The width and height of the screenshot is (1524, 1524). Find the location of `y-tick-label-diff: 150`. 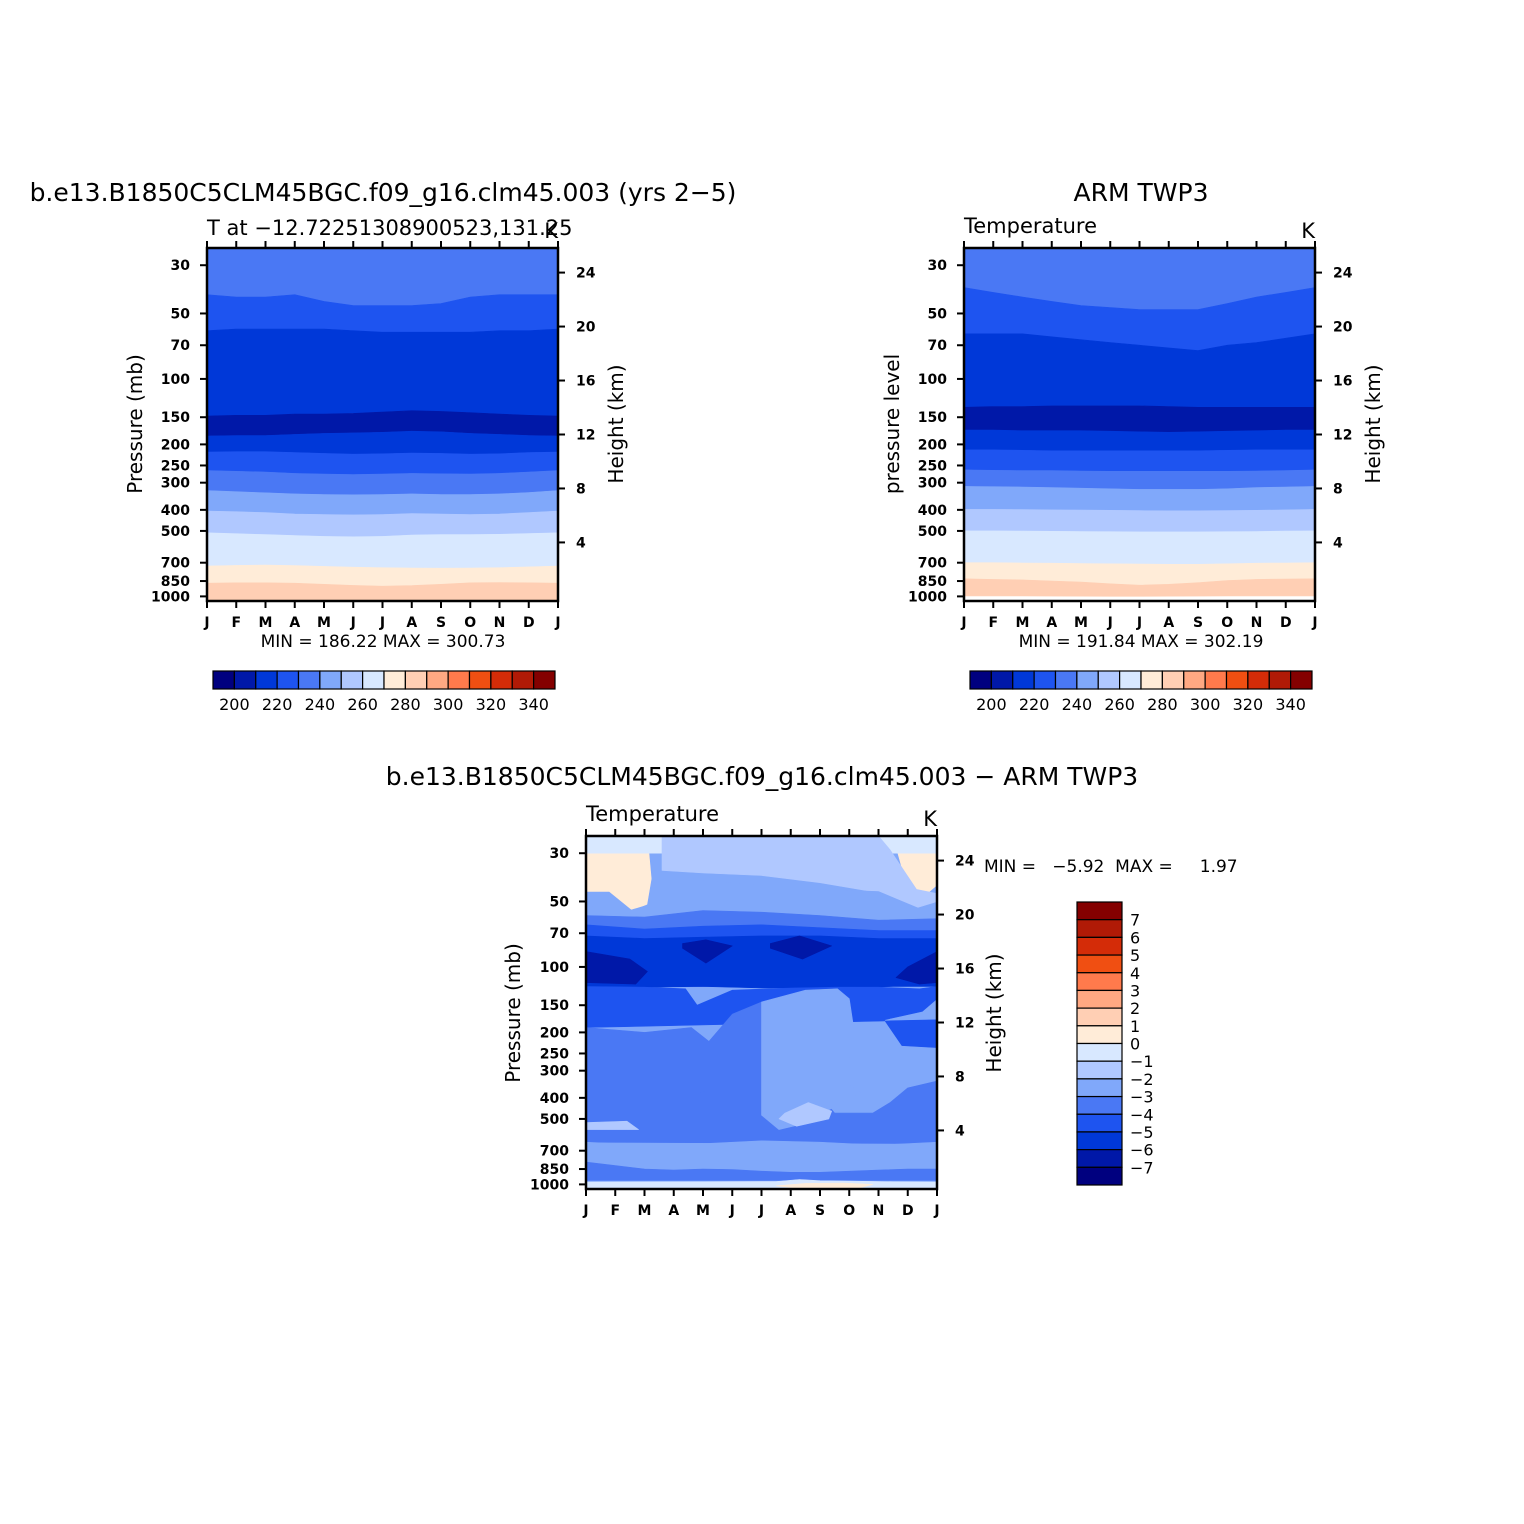

y-tick-label-diff: 150 is located at coordinates (554, 1006).